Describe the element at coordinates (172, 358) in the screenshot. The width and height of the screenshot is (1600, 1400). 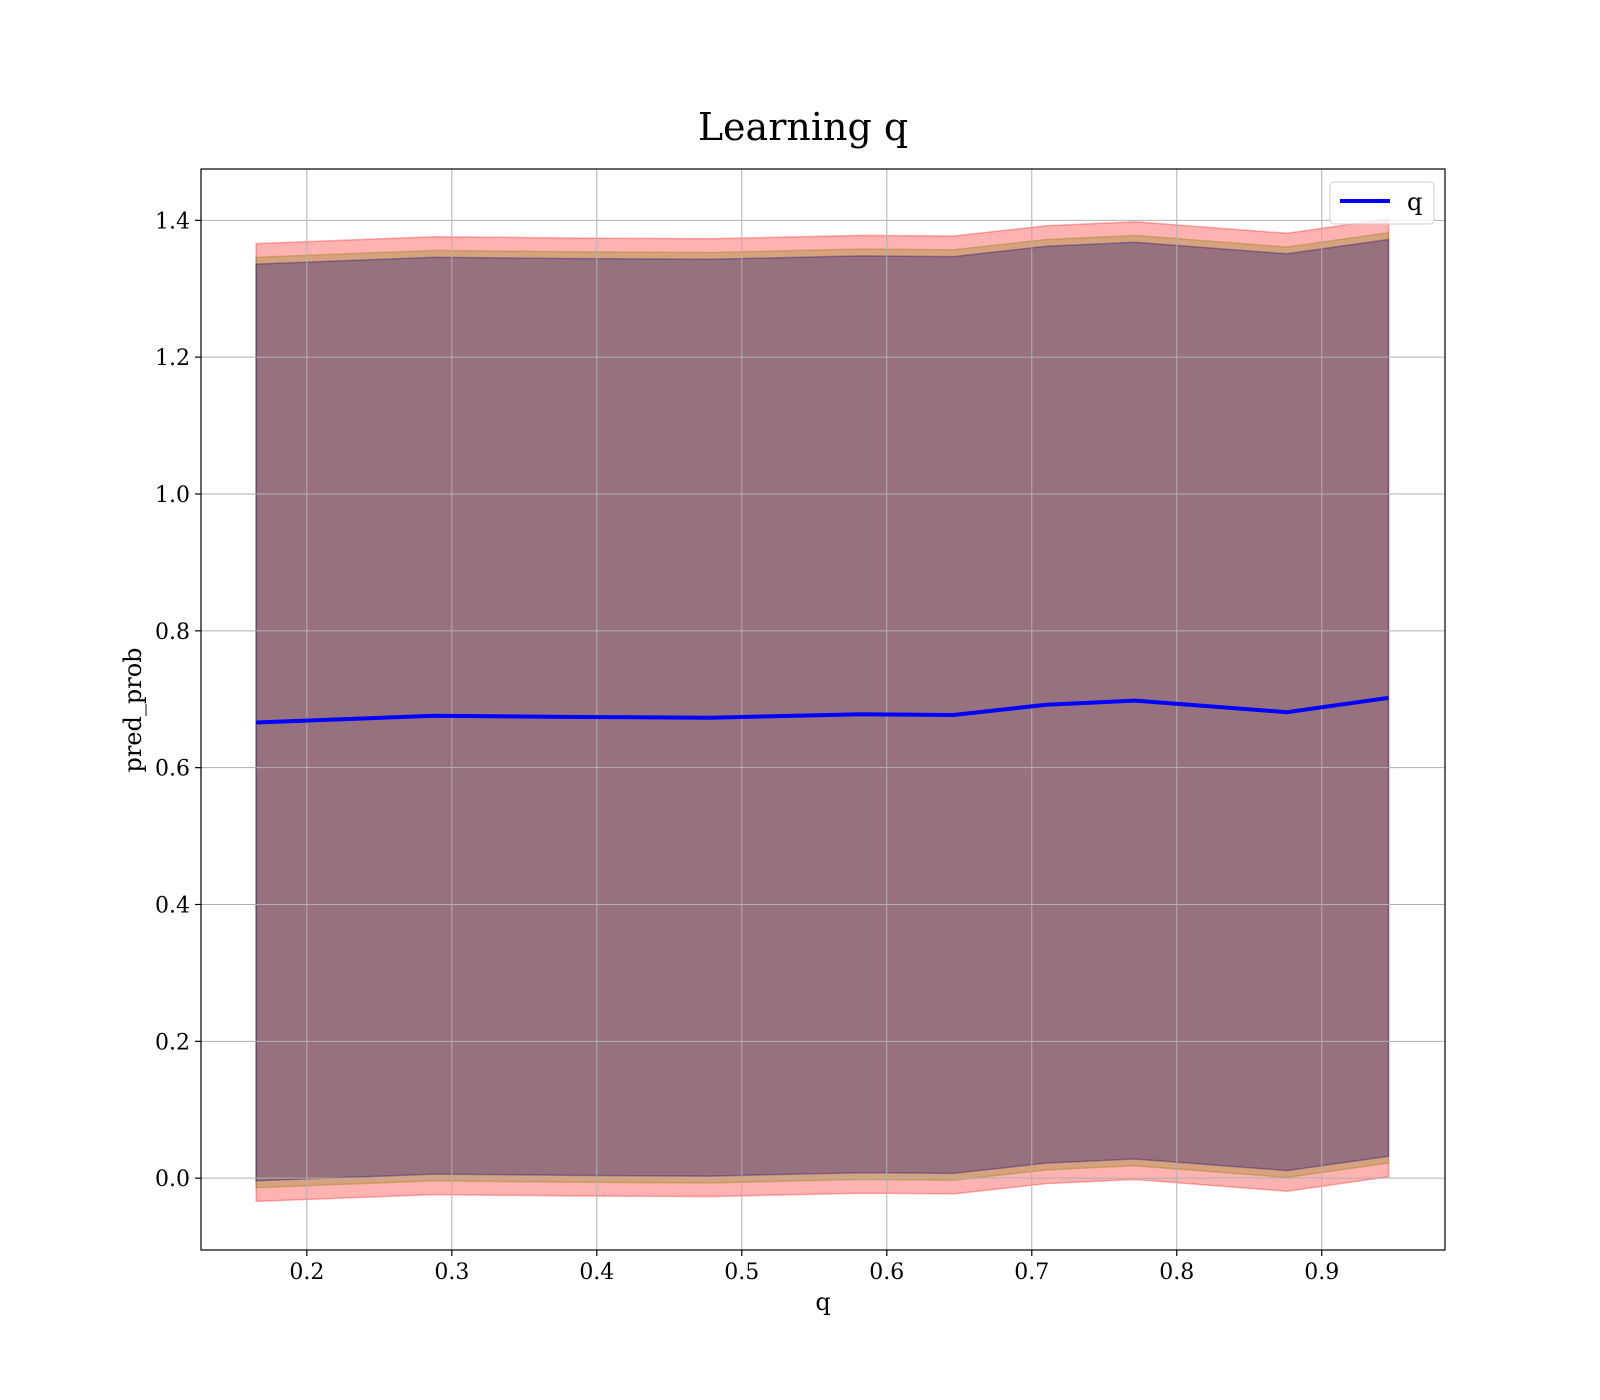
I see `y-tick-label-6: 1.2` at that location.